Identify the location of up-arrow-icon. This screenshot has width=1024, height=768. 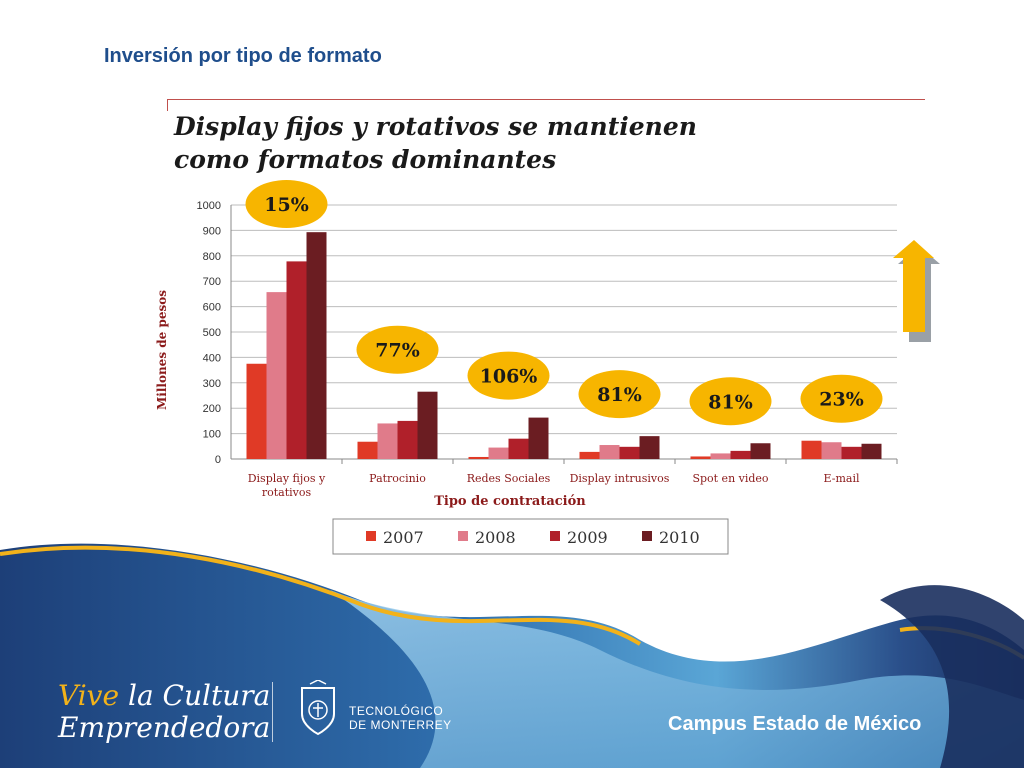
(916, 291).